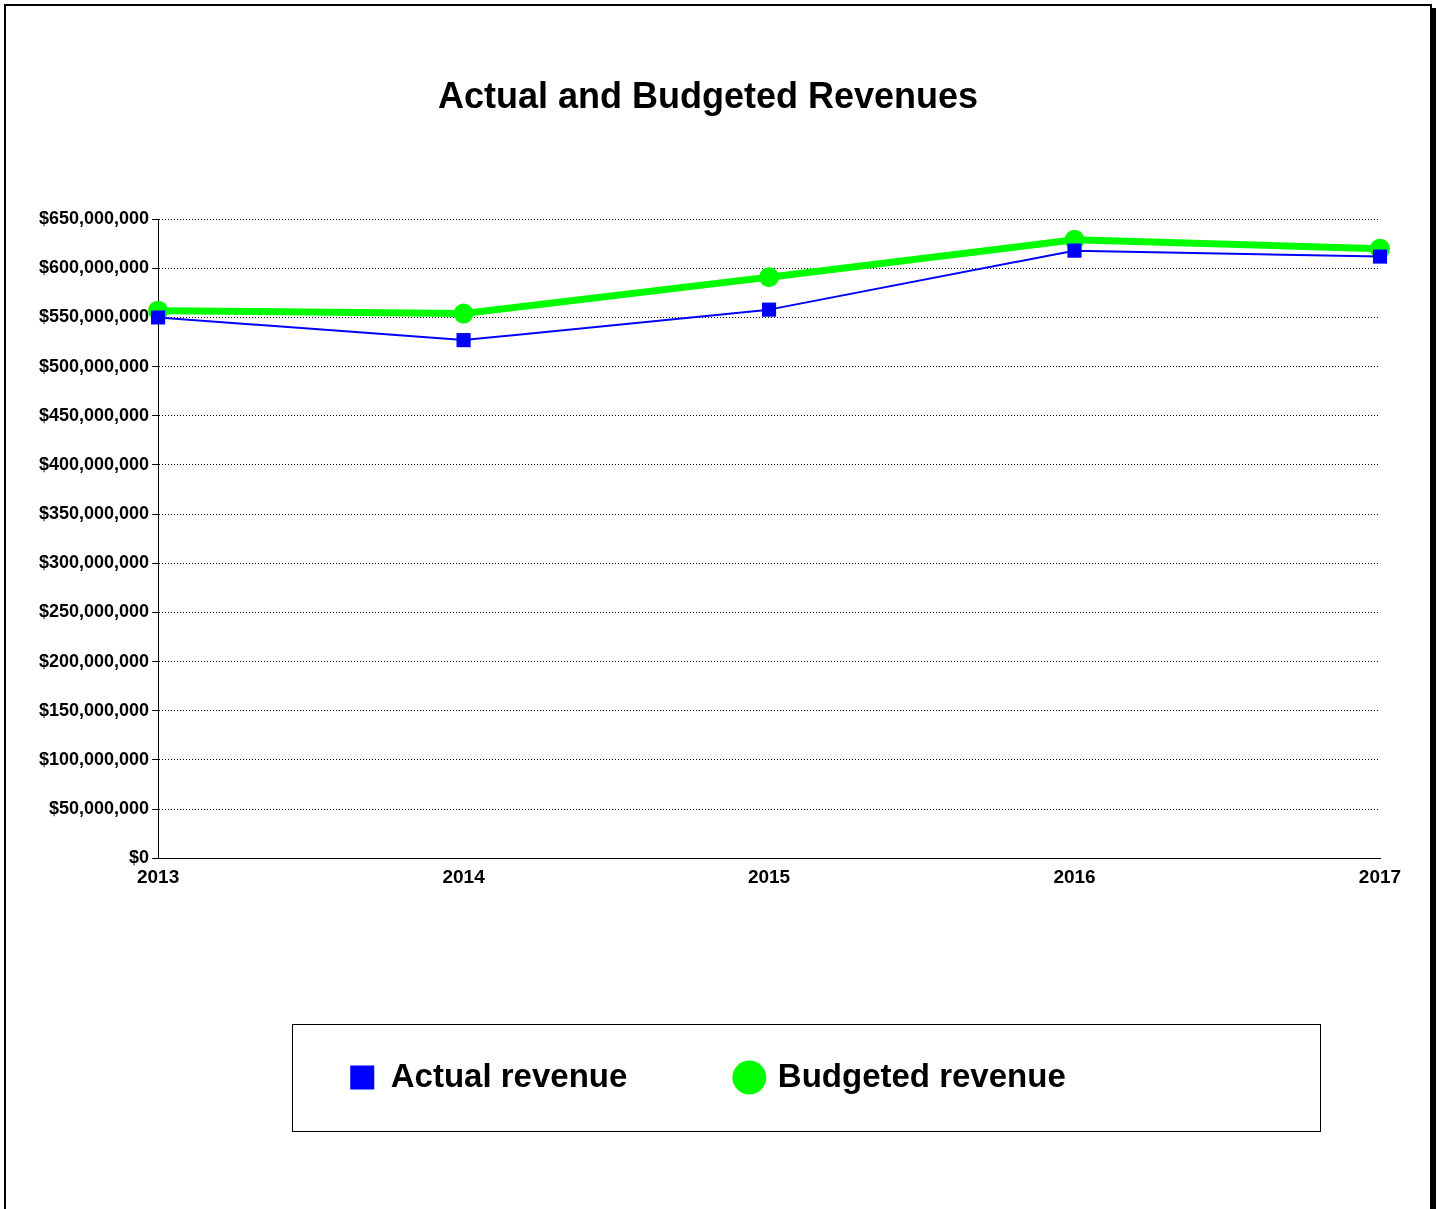  Describe the element at coordinates (921, 1075) in the screenshot. I see `legend-label: Budgeted revenue` at that location.